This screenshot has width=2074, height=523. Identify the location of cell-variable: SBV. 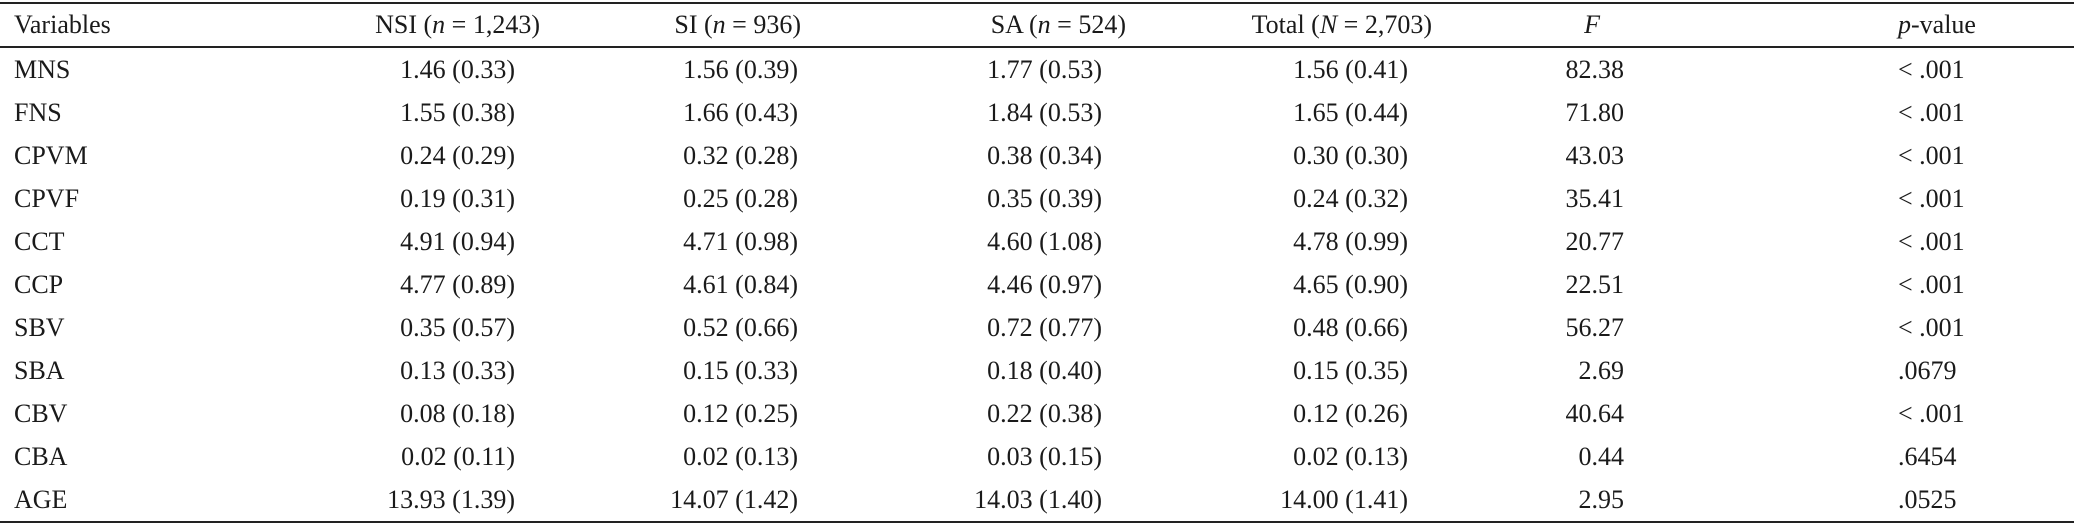
(39, 327).